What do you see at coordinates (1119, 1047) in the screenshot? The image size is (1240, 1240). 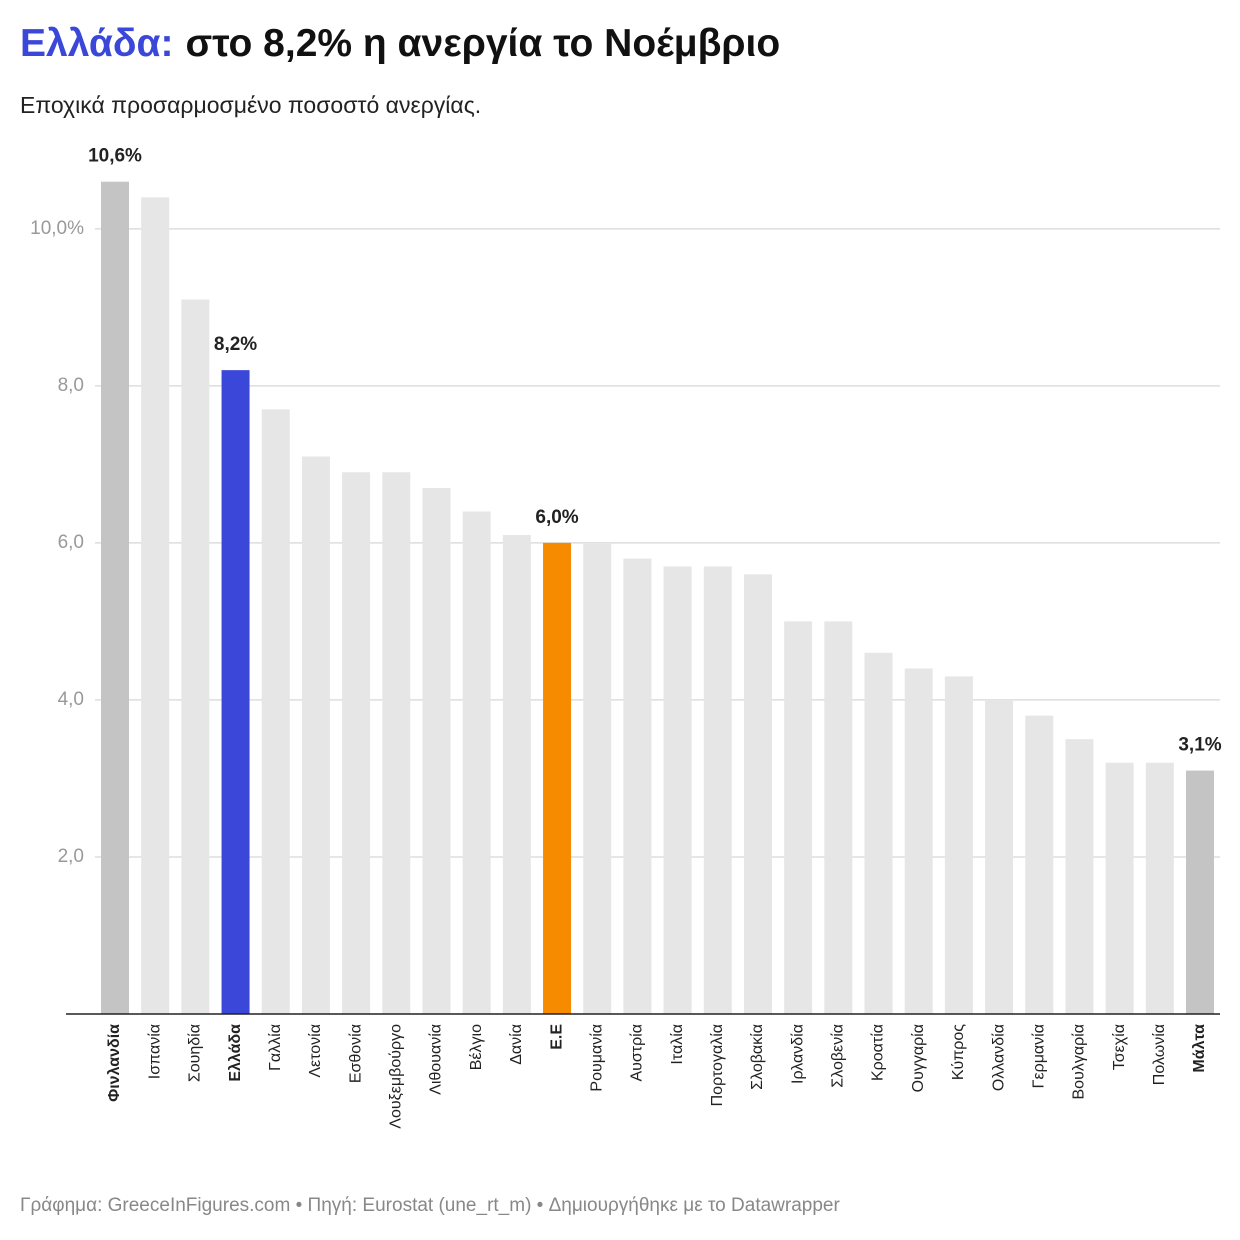 I see `x-tick-label: Τσεχία` at bounding box center [1119, 1047].